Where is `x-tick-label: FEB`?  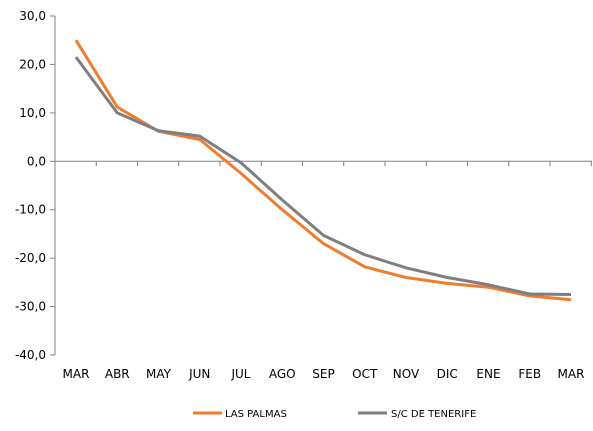 x-tick-label: FEB is located at coordinates (529, 374).